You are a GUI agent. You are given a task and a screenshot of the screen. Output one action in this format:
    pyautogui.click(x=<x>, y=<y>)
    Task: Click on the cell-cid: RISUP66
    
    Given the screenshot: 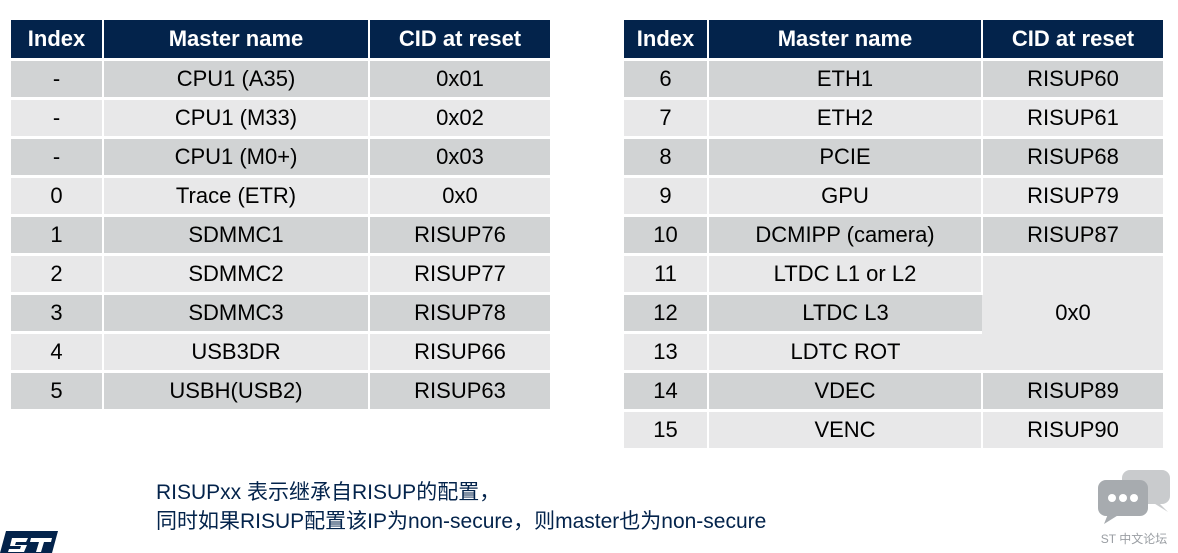 What is the action you would take?
    pyautogui.click(x=459, y=352)
    